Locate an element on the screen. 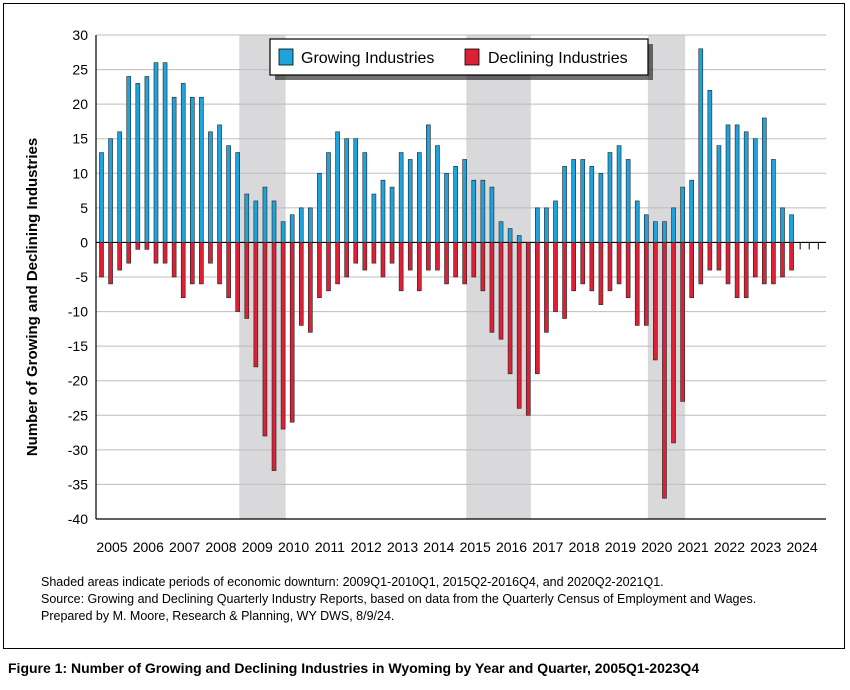 The width and height of the screenshot is (850, 690). x-year-label: 2019 is located at coordinates (620, 547).